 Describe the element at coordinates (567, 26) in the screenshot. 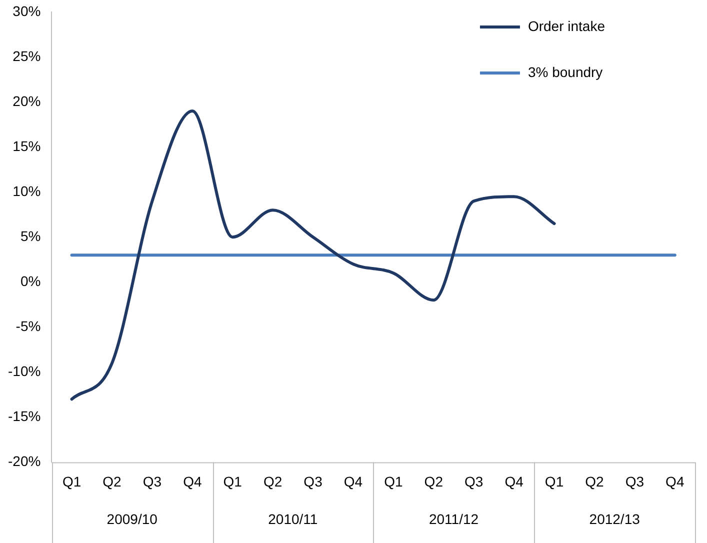

I see `legend-label: Order intake` at that location.